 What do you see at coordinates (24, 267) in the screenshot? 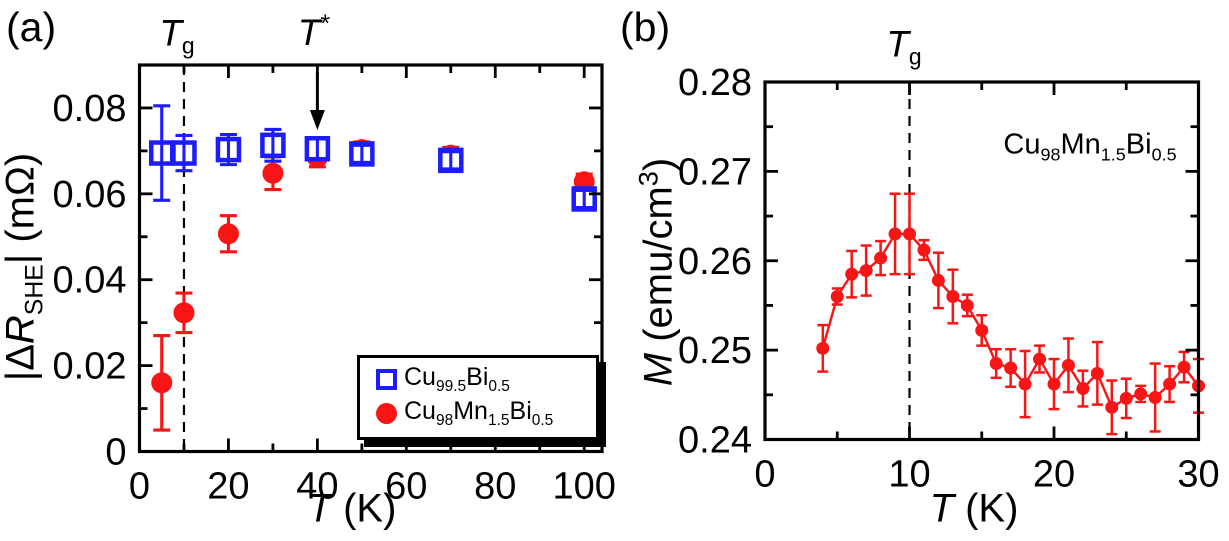
I see `panel-a-y-axis-label: |ΔRSHE| (mΩ)` at bounding box center [24, 267].